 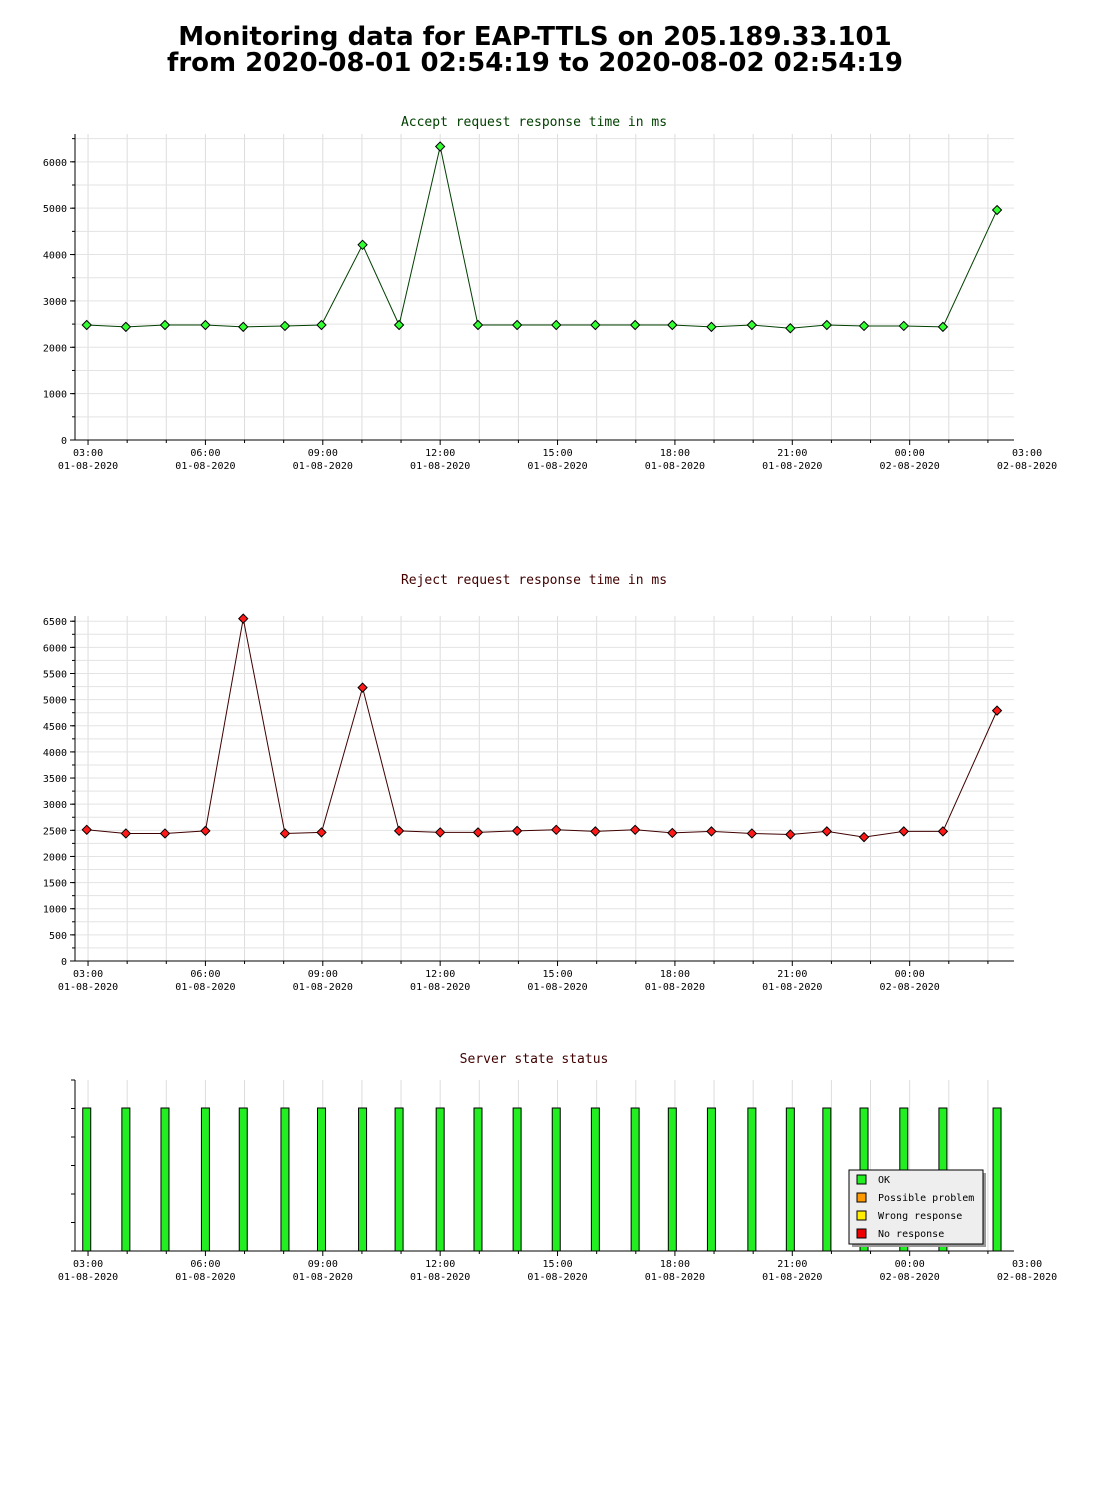 I want to click on chart-title: Server state status, so click(x=534, y=1059).